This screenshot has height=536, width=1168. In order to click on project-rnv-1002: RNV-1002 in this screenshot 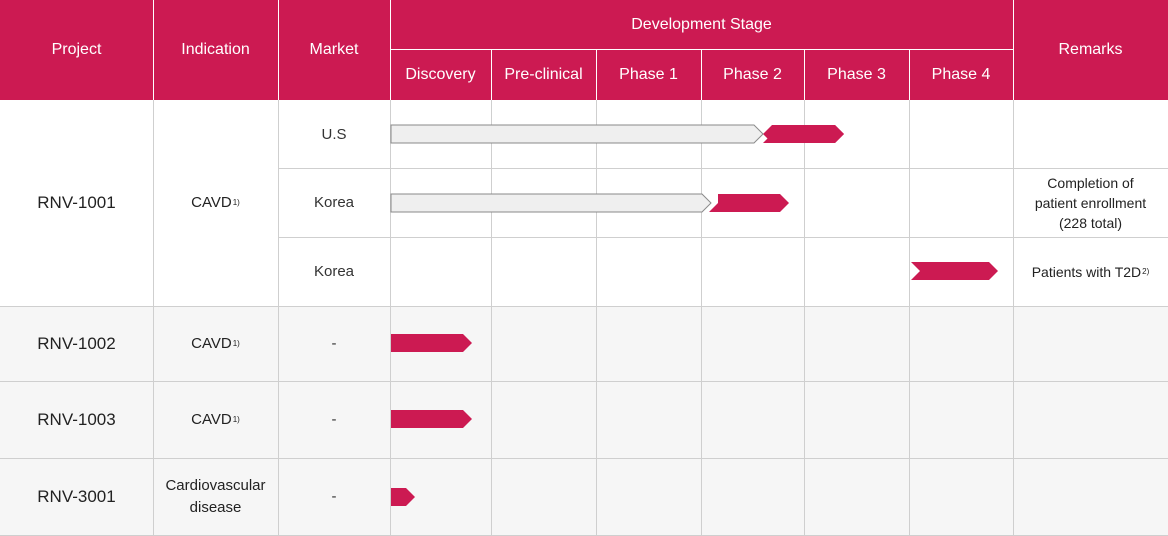, I will do `click(76, 343)`.